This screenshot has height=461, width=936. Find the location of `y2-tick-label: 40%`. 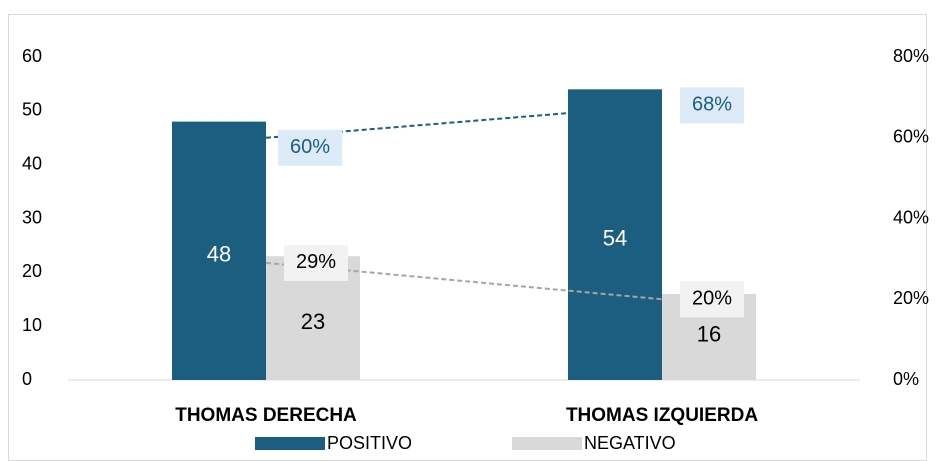

y2-tick-label: 40% is located at coordinates (911, 217).